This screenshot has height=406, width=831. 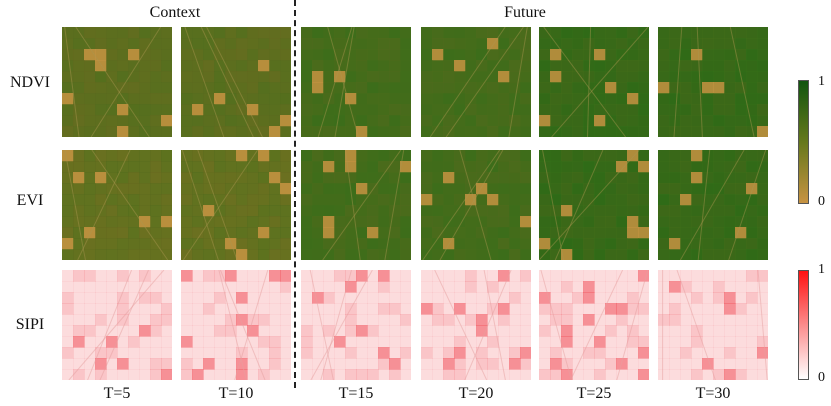 What do you see at coordinates (713, 325) in the screenshot?
I see `tile-sipi-t30` at bounding box center [713, 325].